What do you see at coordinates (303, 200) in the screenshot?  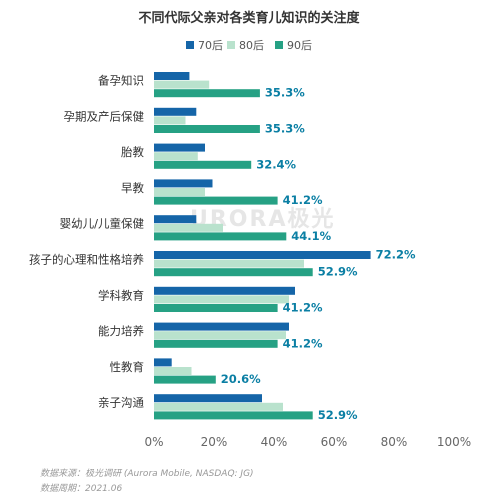 I see `data-label-4: 41.2%` at bounding box center [303, 200].